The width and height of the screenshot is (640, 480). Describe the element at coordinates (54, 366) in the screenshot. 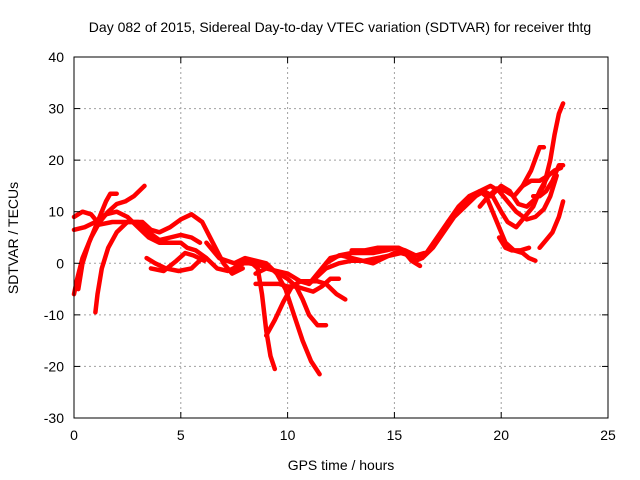

I see `y-tick-label: -20` at that location.